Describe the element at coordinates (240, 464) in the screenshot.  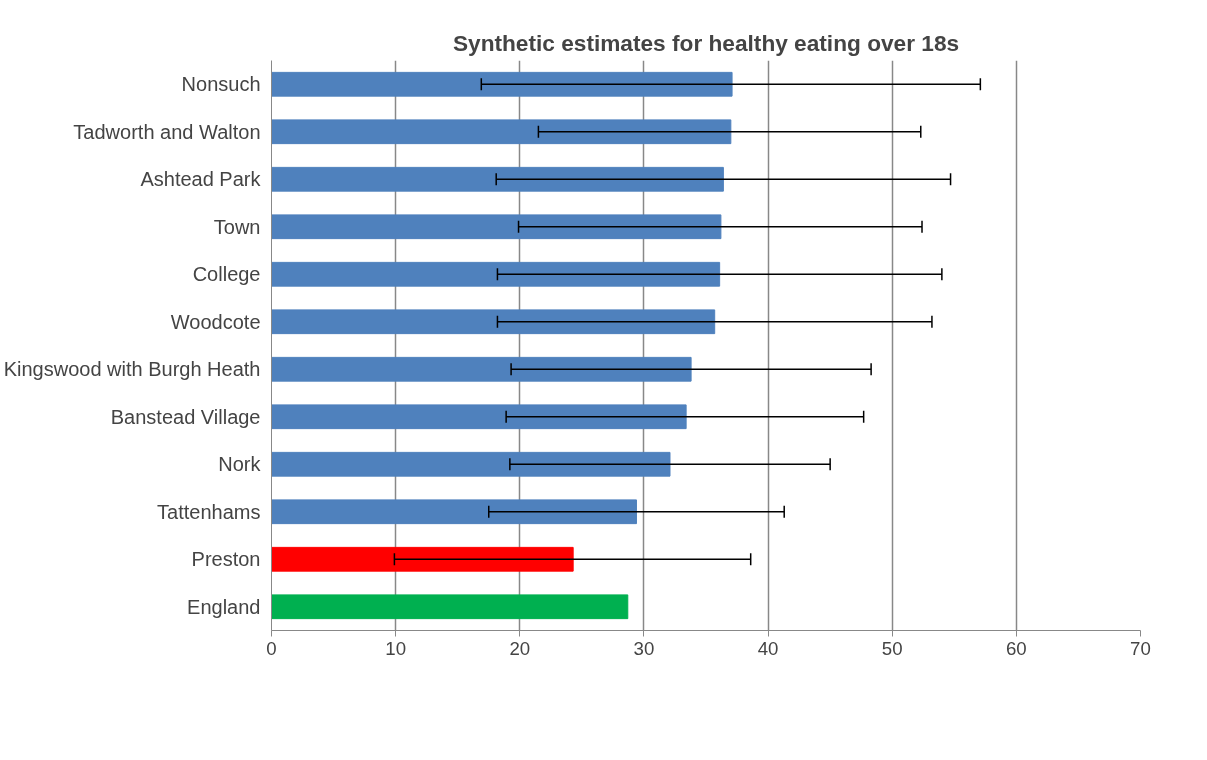
I see `y-tick-label: Nork` at that location.